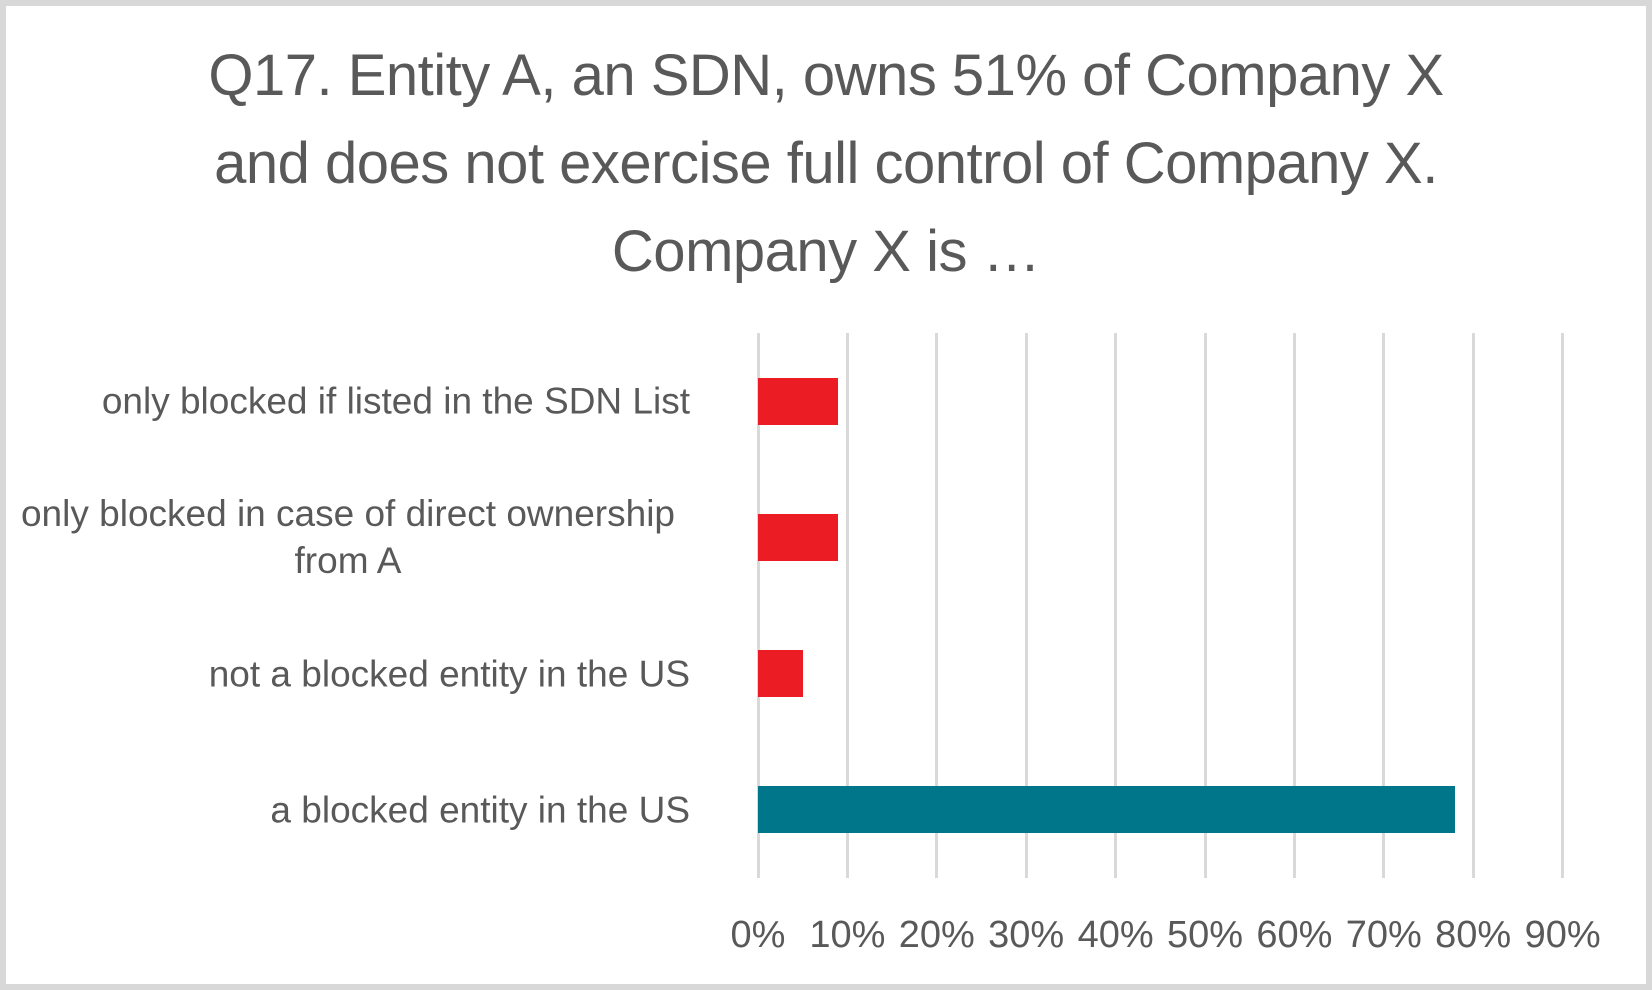  I want to click on category-label: not a blocked entity in the US, so click(449, 674).